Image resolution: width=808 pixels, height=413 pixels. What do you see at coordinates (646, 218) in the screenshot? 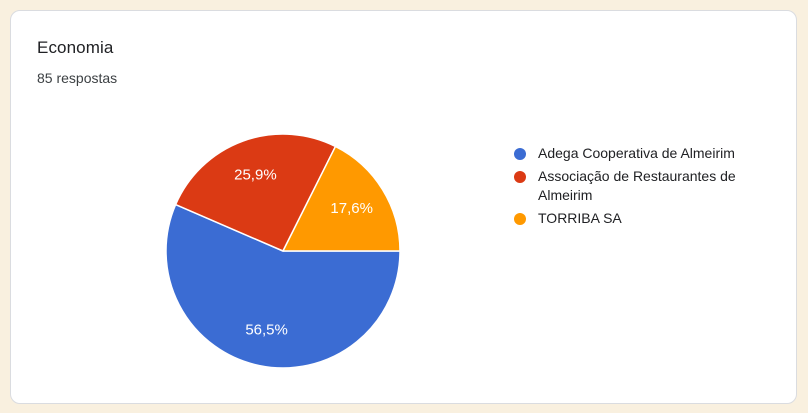
I see `legend-item-2: TORRIBA SA` at bounding box center [646, 218].